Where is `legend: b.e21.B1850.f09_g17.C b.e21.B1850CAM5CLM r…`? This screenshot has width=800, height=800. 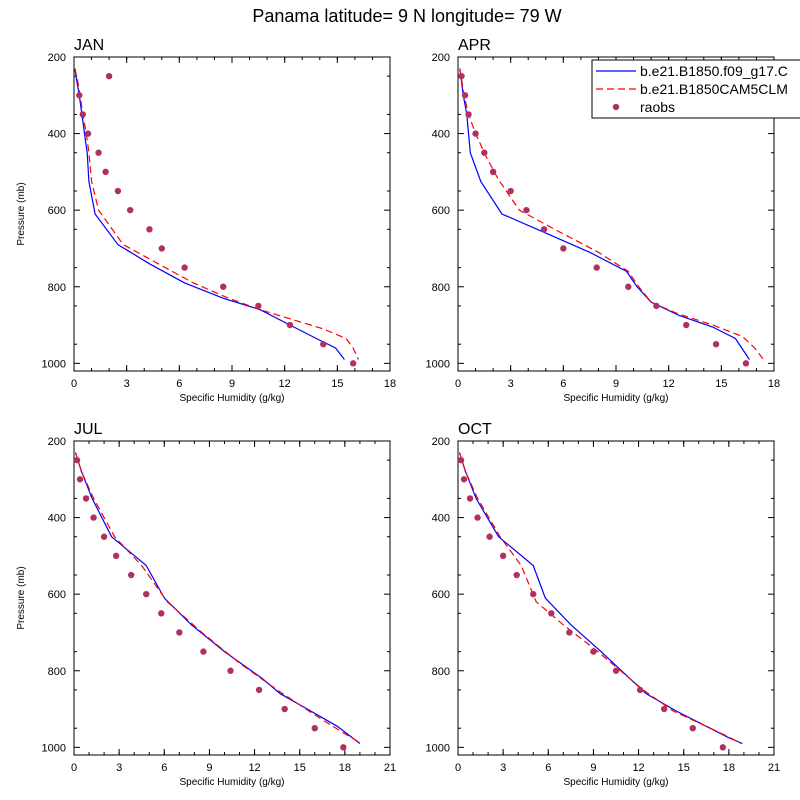
legend: b.e21.B1850.f09_g17.C b.e21.B1850CAM5CLM r… is located at coordinates (695, 89).